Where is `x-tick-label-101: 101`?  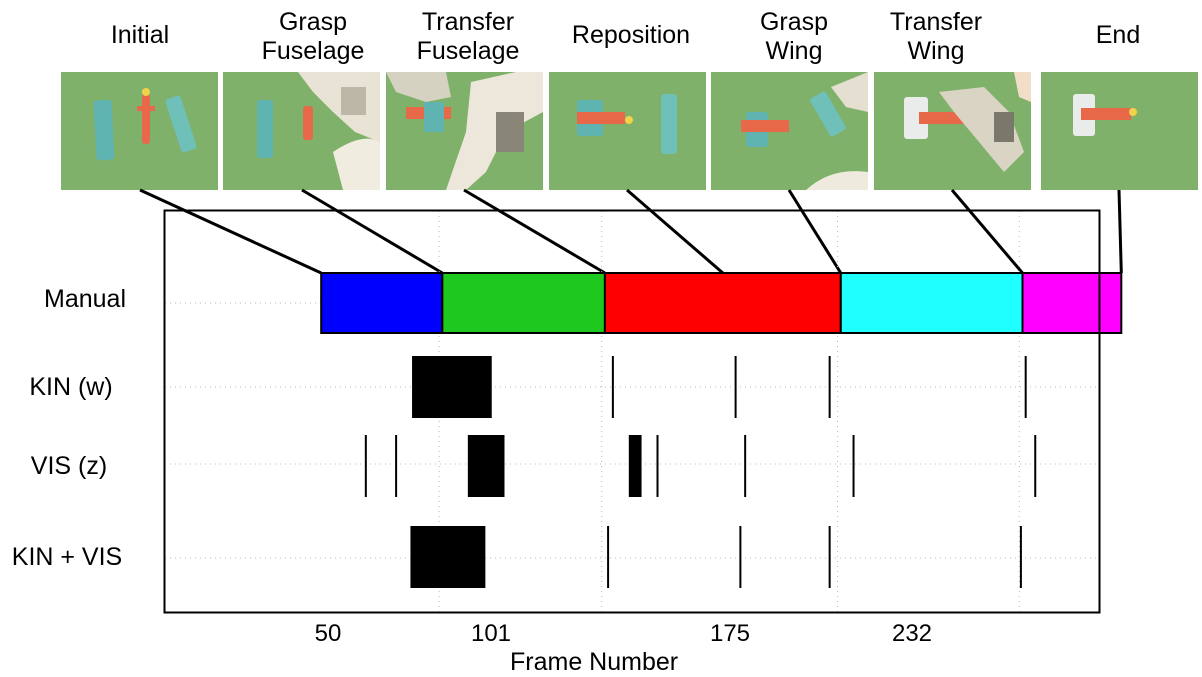
x-tick-label-101: 101 is located at coordinates (491, 633).